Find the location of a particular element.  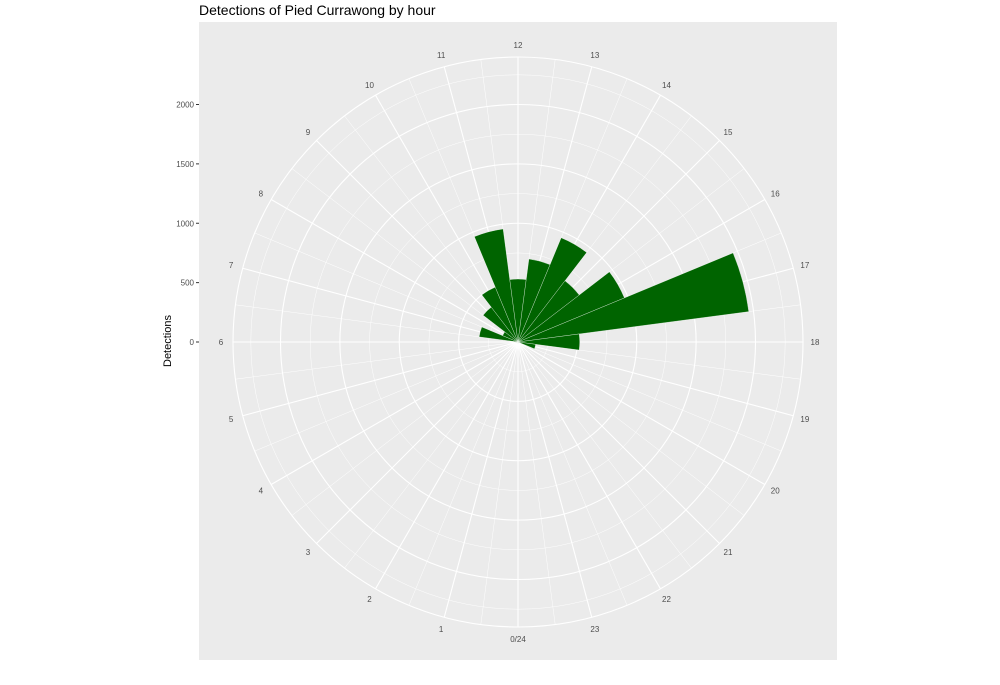

y-tick-label: 1000 is located at coordinates (185, 223).